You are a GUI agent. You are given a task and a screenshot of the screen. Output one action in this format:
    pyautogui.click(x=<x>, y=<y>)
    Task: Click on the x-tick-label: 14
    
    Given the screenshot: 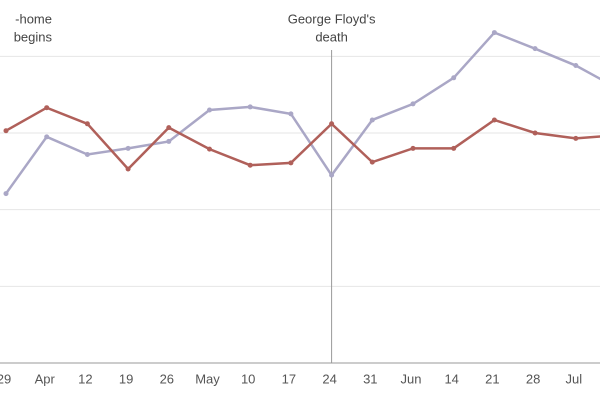 What is the action you would take?
    pyautogui.click(x=451, y=378)
    